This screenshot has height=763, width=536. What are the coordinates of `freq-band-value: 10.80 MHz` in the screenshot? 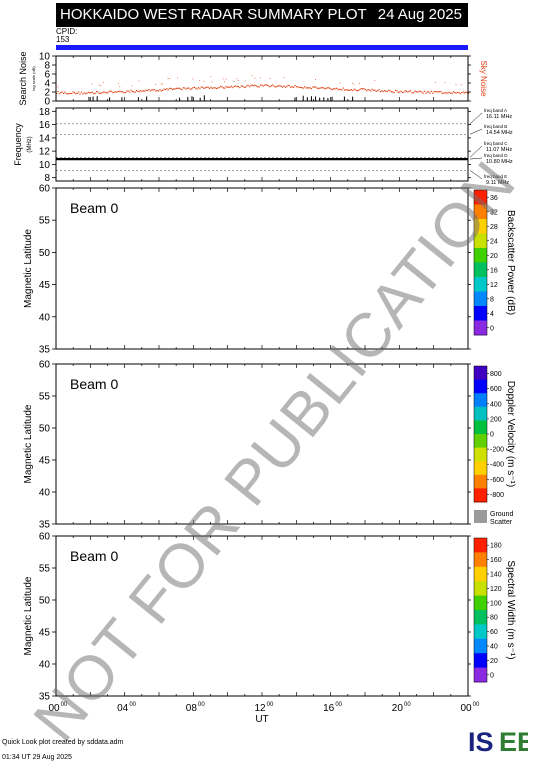 It's located at (499, 162).